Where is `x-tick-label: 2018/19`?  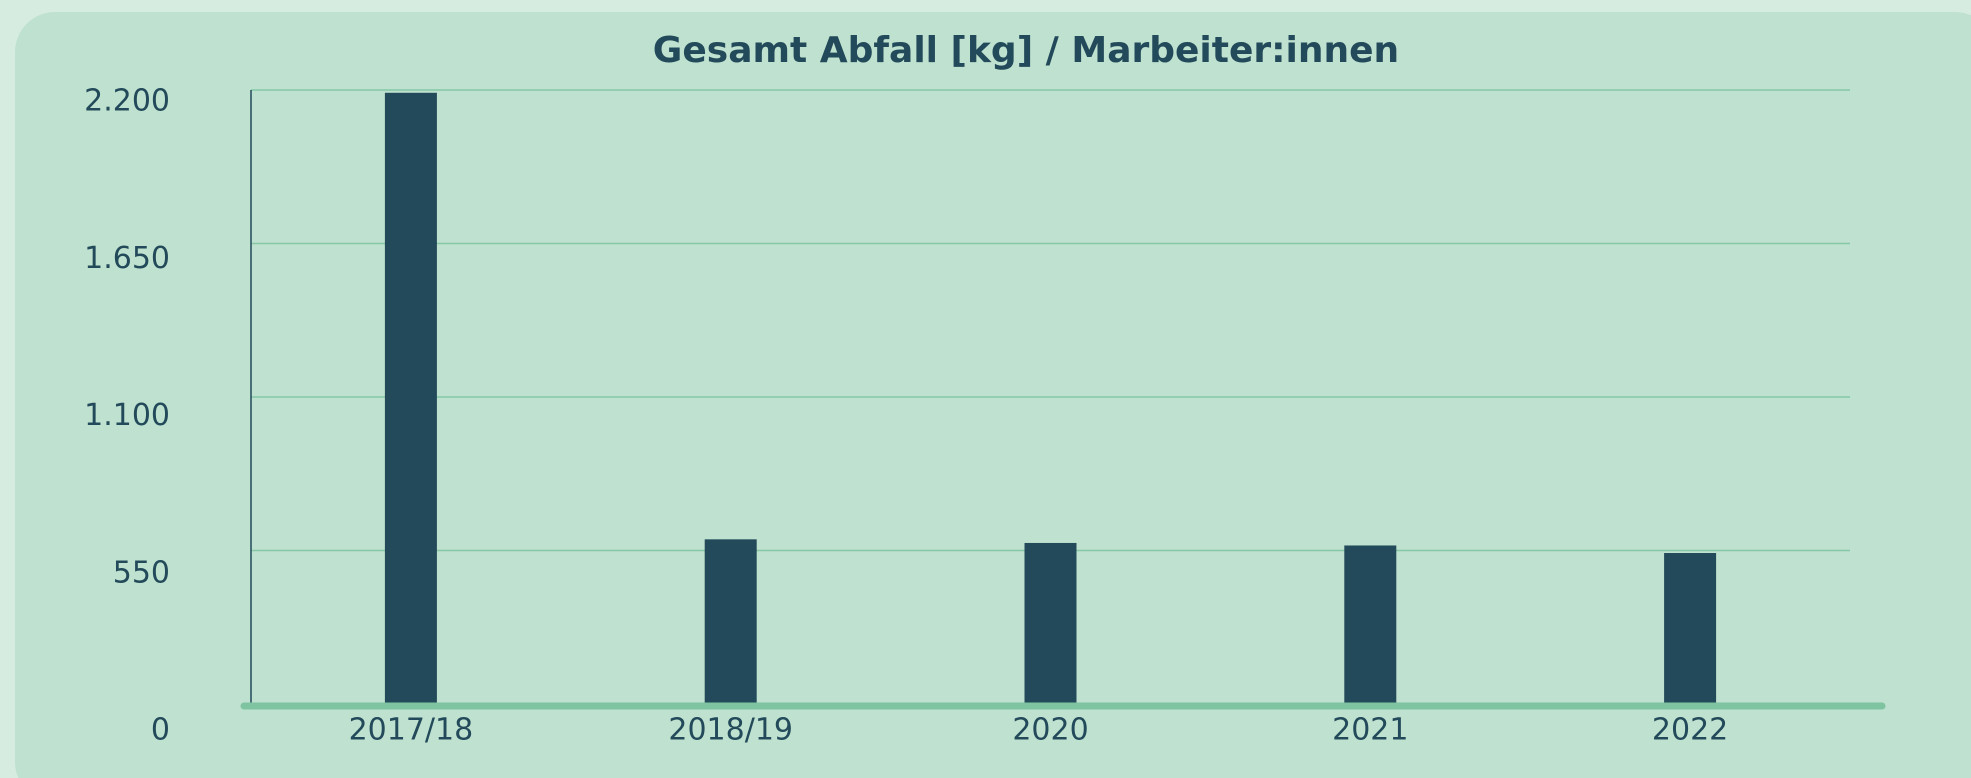
x-tick-label: 2018/19 is located at coordinates (730, 730).